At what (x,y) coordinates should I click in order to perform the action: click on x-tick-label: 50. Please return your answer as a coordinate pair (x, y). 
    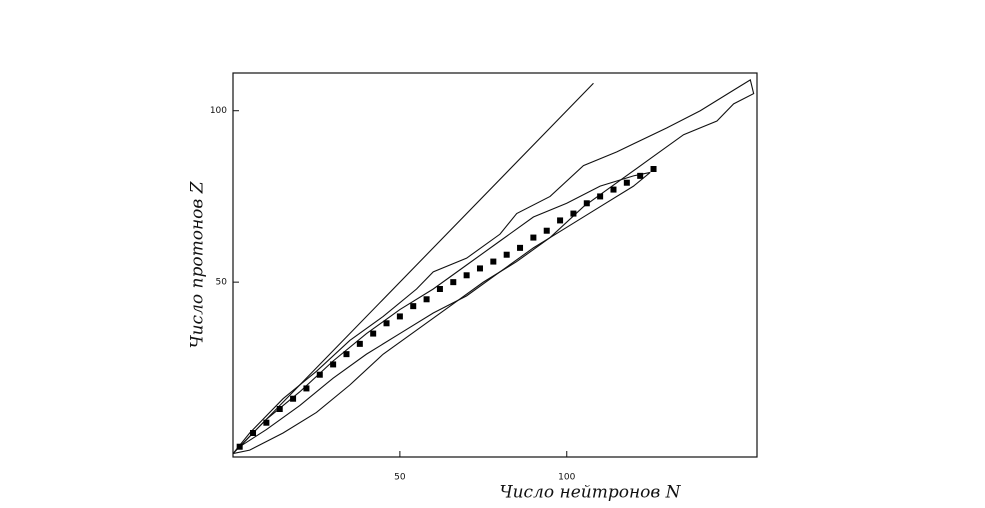
    Looking at the image, I should click on (400, 478).